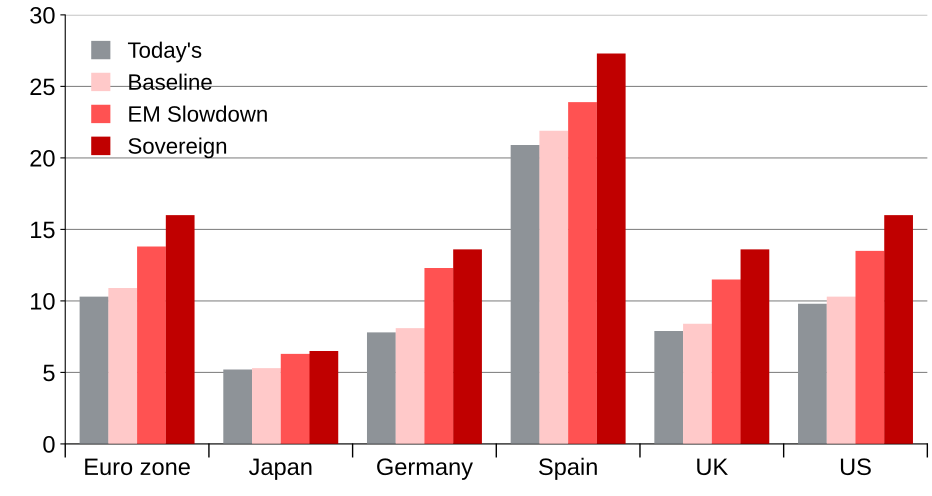 The image size is (932, 496). Describe the element at coordinates (170, 82) in the screenshot. I see `legend-label: Baseline` at that location.